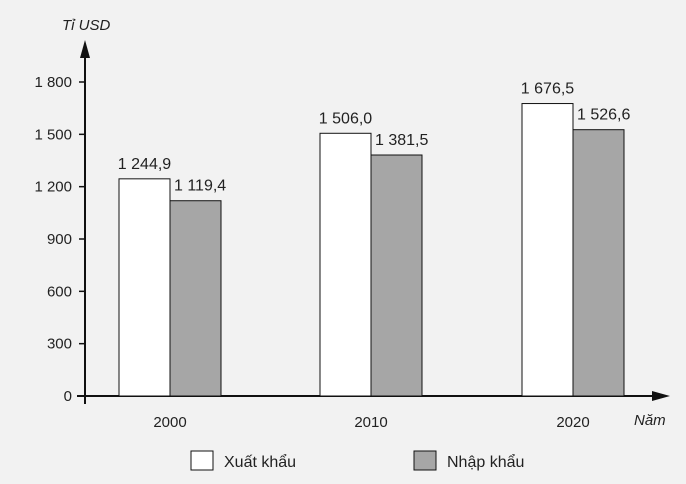 The image size is (686, 484). Describe the element at coordinates (547, 89) in the screenshot. I see `data-label: 1 676,5` at that location.